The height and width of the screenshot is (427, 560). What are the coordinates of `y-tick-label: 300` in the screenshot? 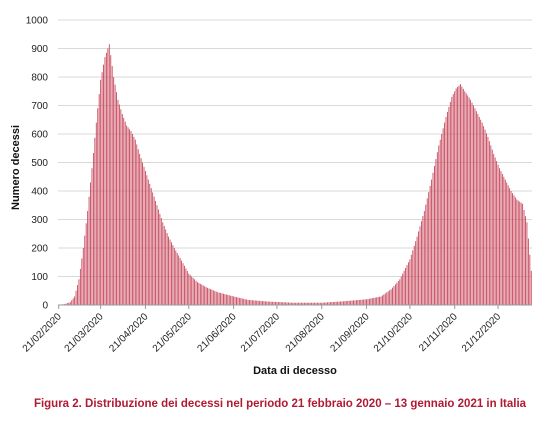 It's located at (39, 220).